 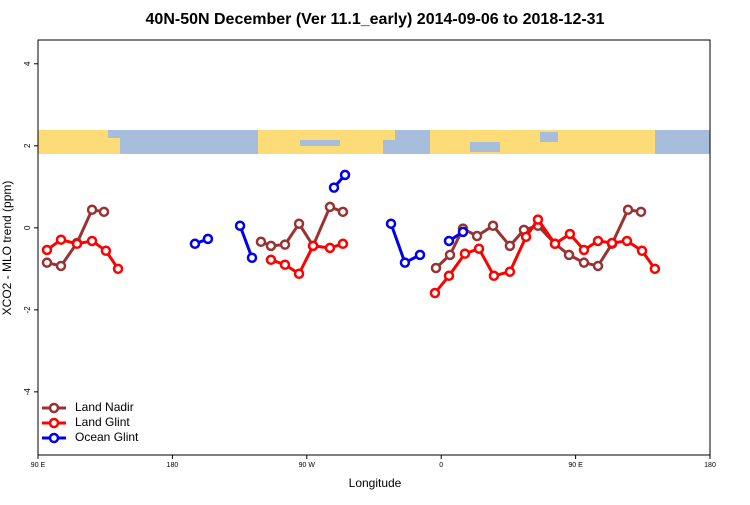 What do you see at coordinates (27, 310) in the screenshot?
I see `y-tick-label: -2` at bounding box center [27, 310].